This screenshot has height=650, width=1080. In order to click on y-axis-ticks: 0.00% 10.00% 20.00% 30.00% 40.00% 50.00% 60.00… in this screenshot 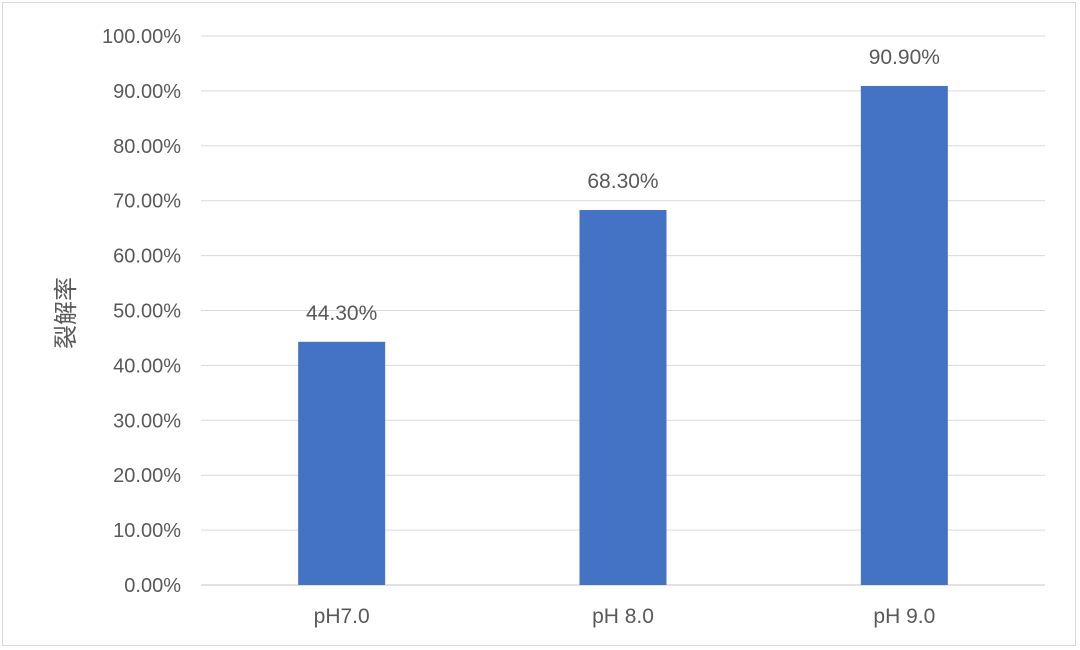, I will do `click(141, 311)`.